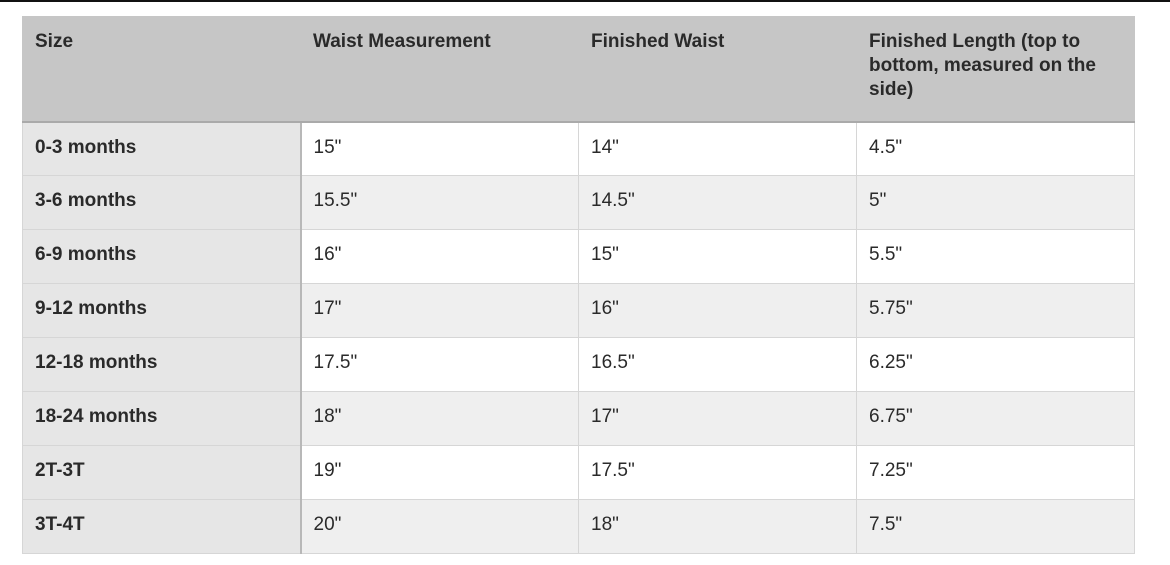 The width and height of the screenshot is (1170, 565). I want to click on cell-finished-waist: 18", so click(717, 526).